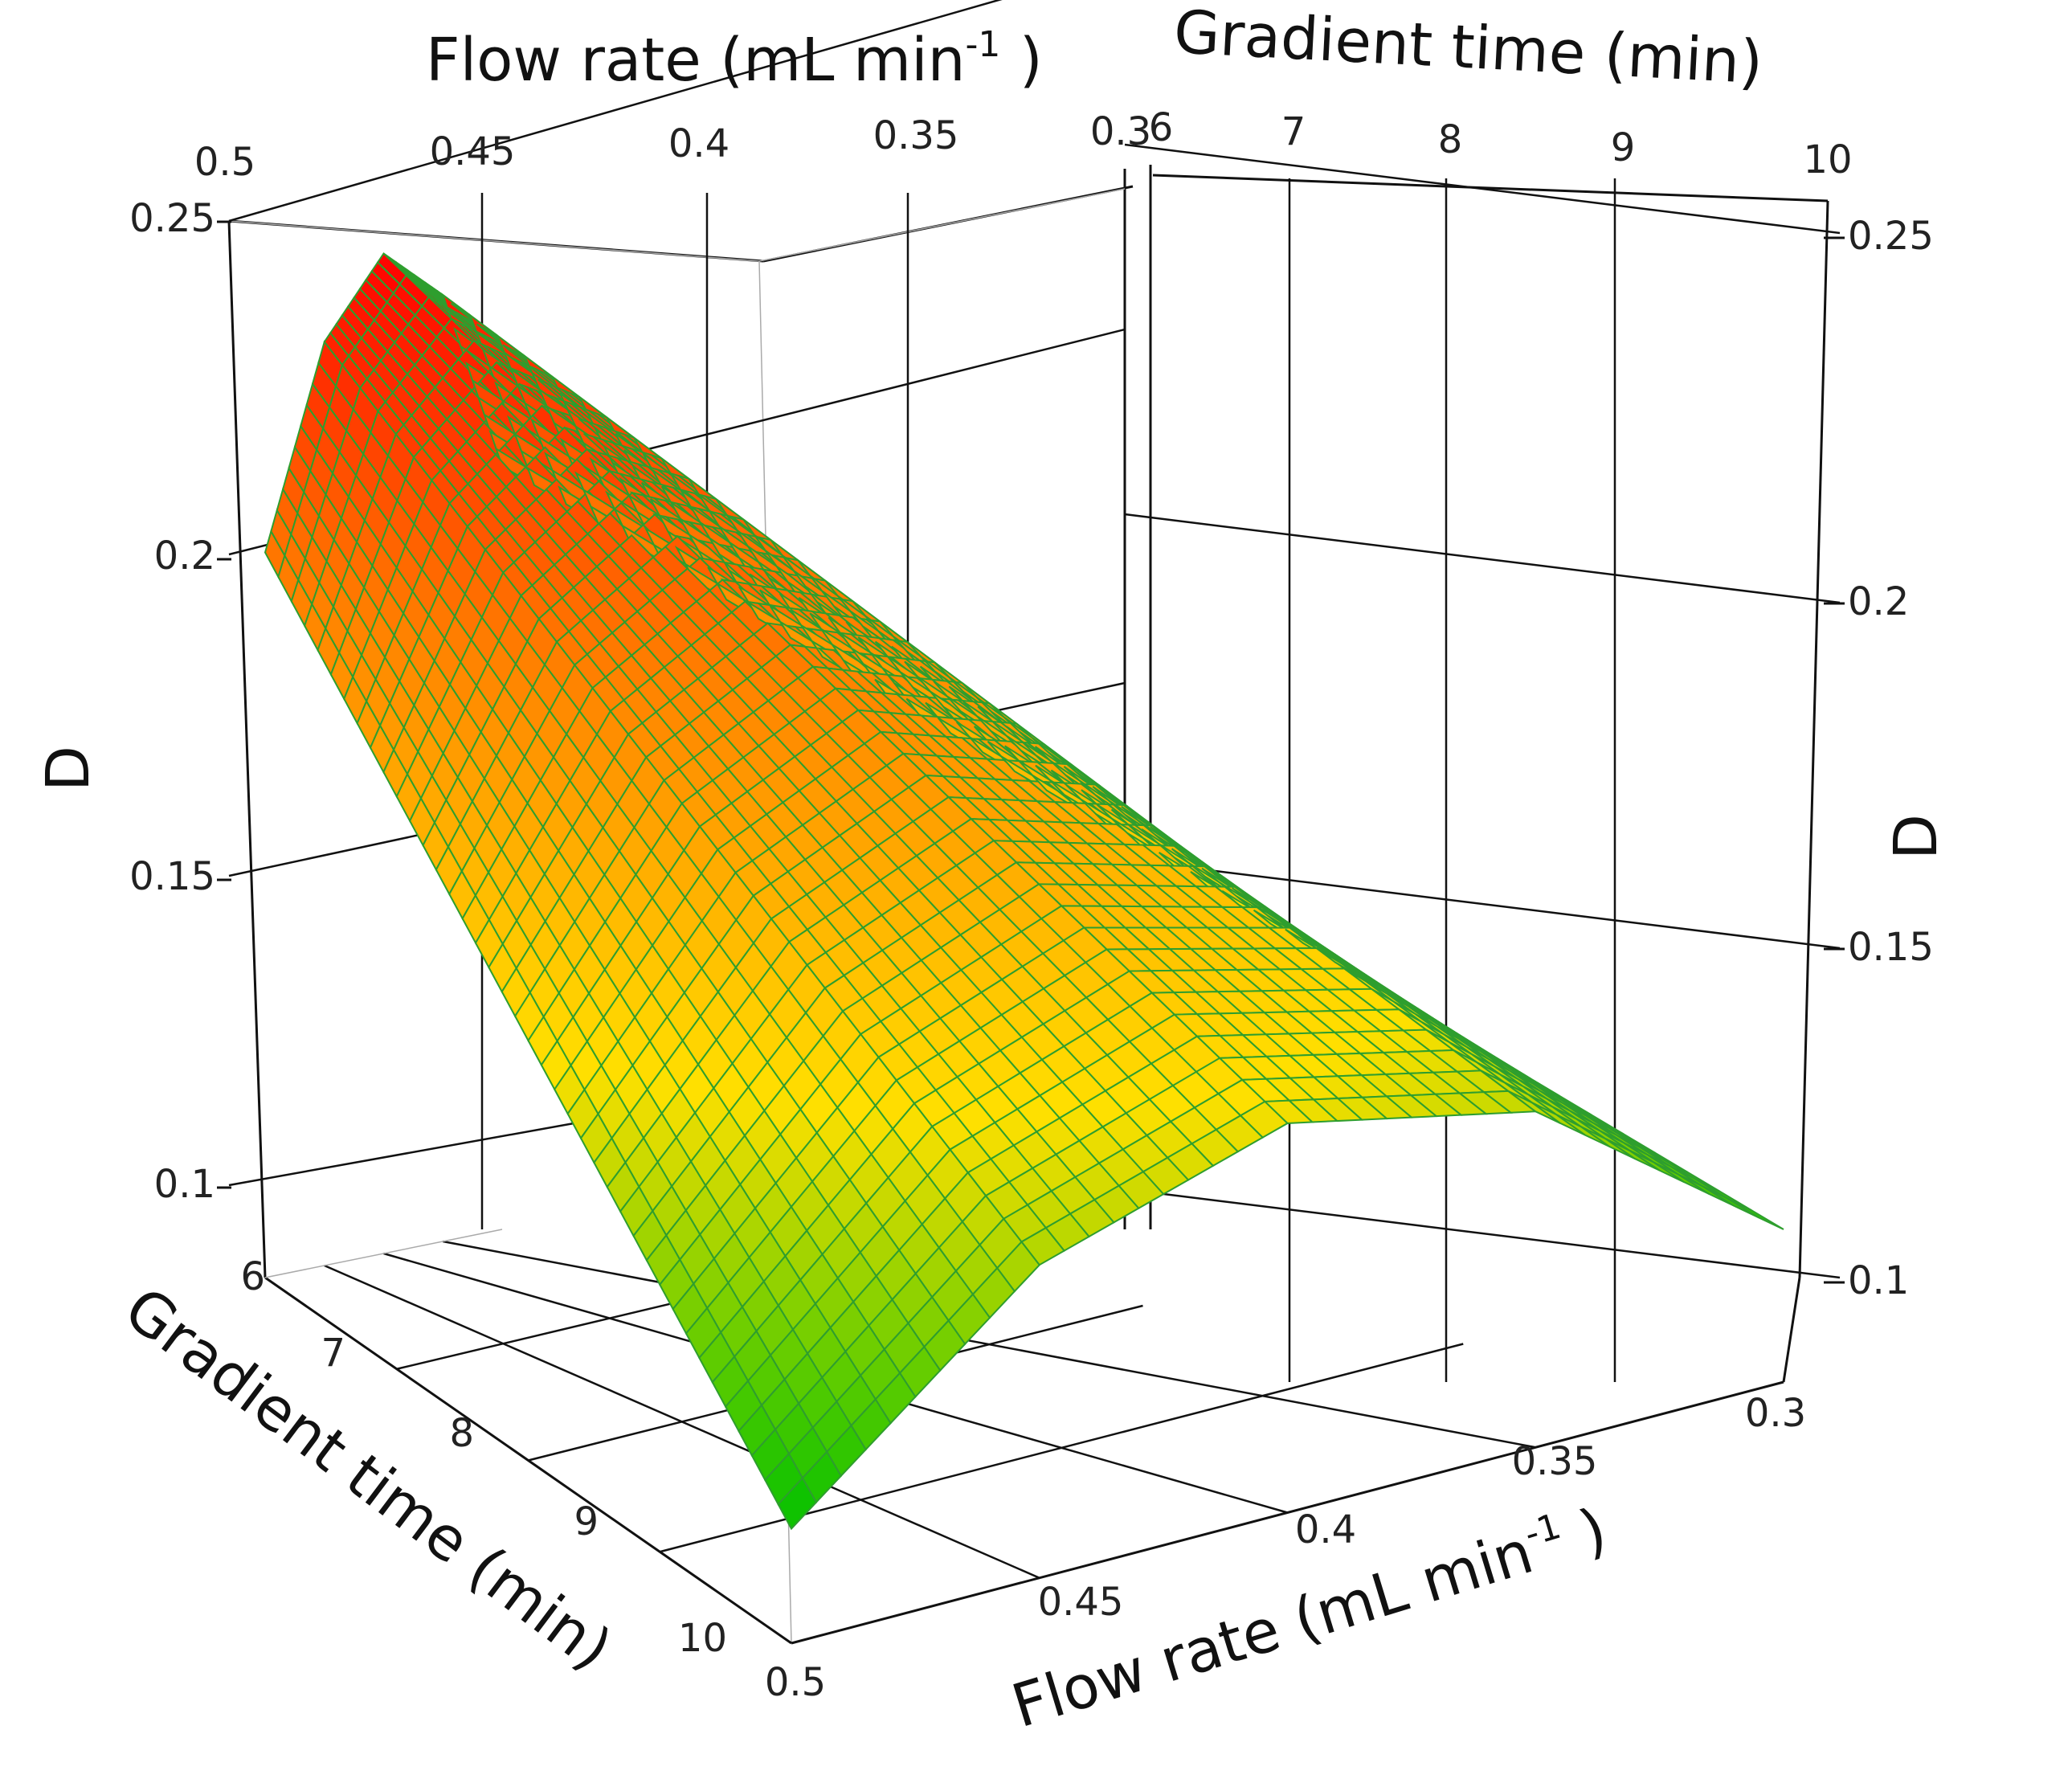 Image resolution: width=2072 pixels, height=1783 pixels. Describe the element at coordinates (1161, 127) in the screenshot. I see `y-tick-top: 6` at that location.